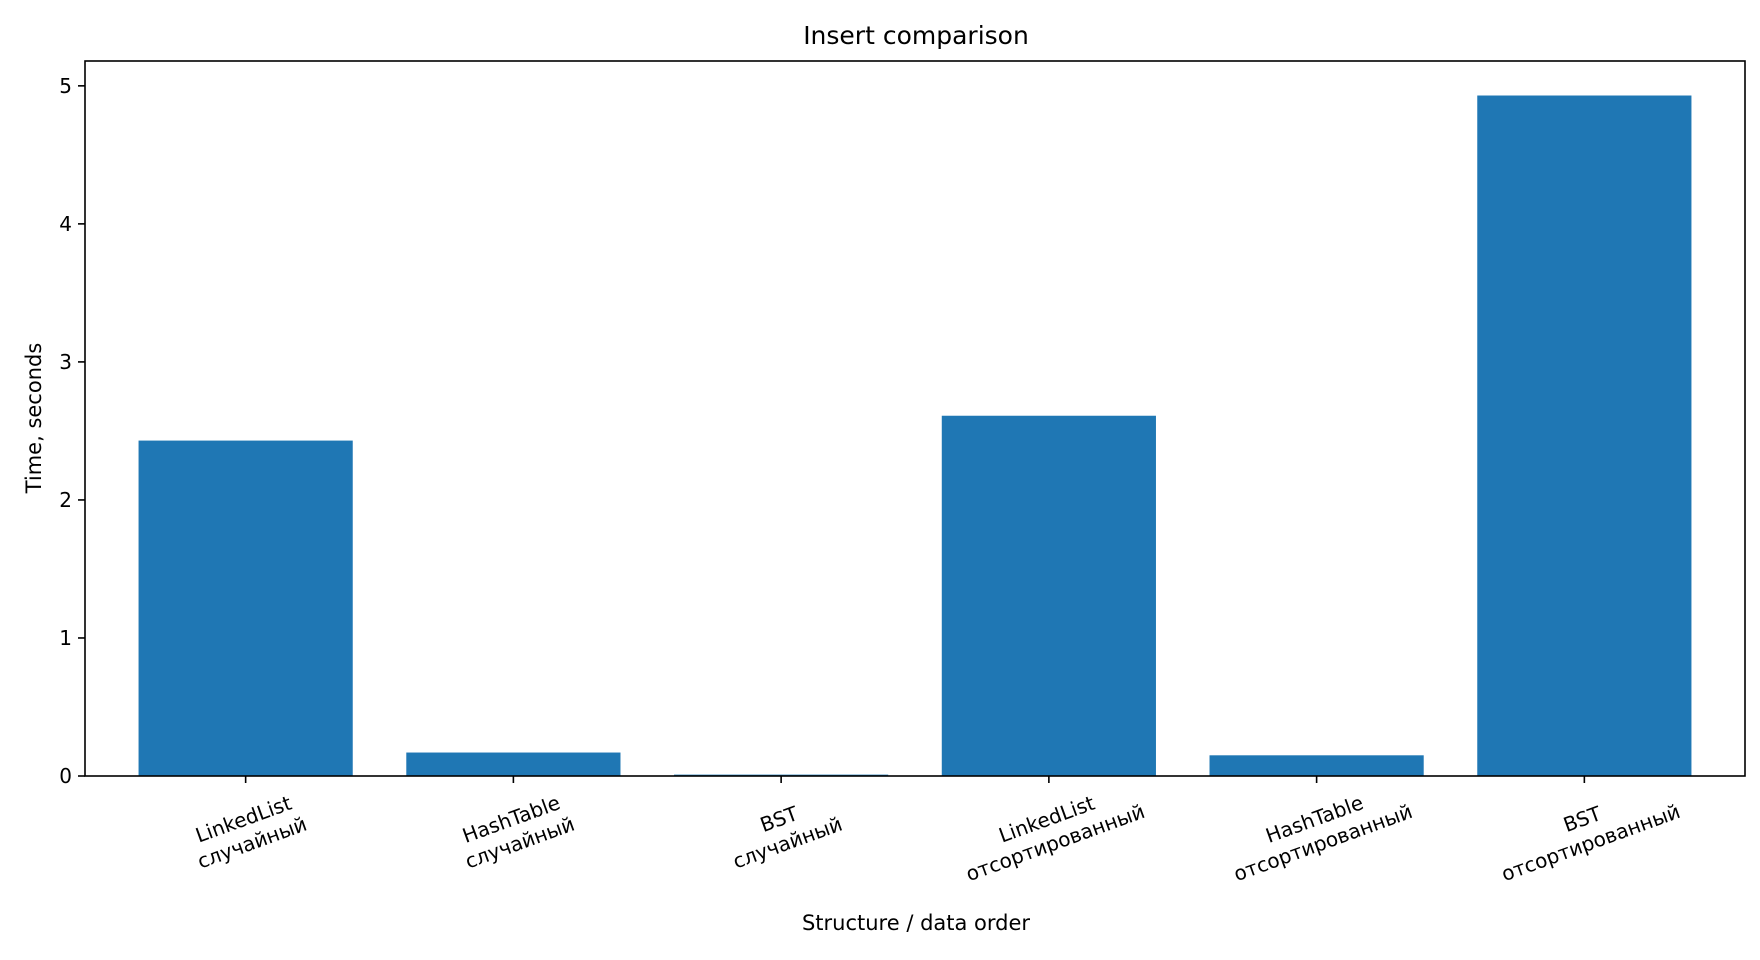 This screenshot has width=1760, height=960. I want to click on x-axis-label: Structure / data order, so click(916, 923).